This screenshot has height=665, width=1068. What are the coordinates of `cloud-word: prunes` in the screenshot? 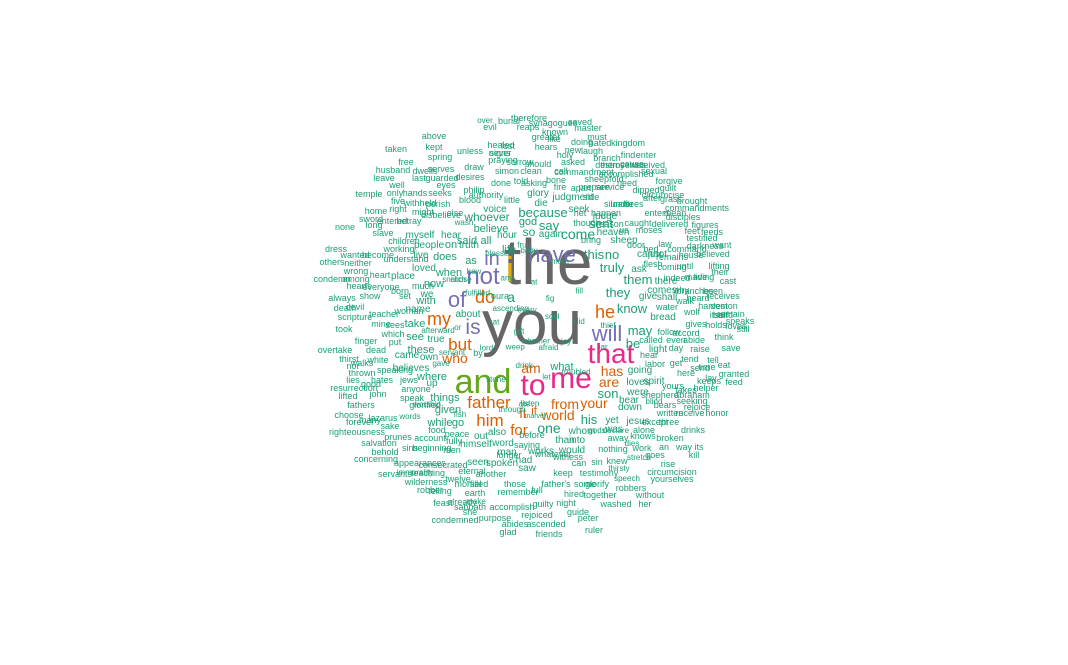 It's located at (398, 437).